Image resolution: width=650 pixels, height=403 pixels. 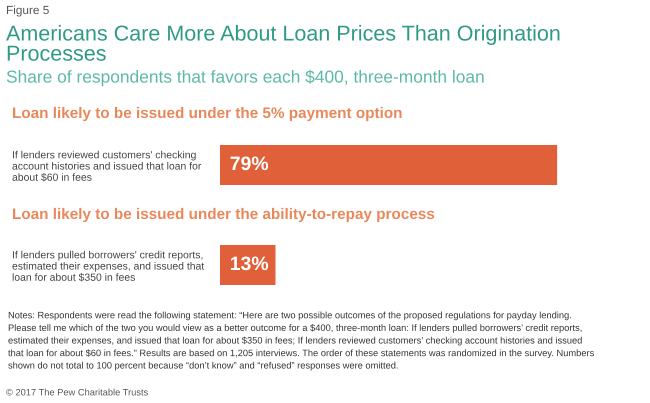 What do you see at coordinates (249, 163) in the screenshot?
I see `data-label: 79%` at bounding box center [249, 163].